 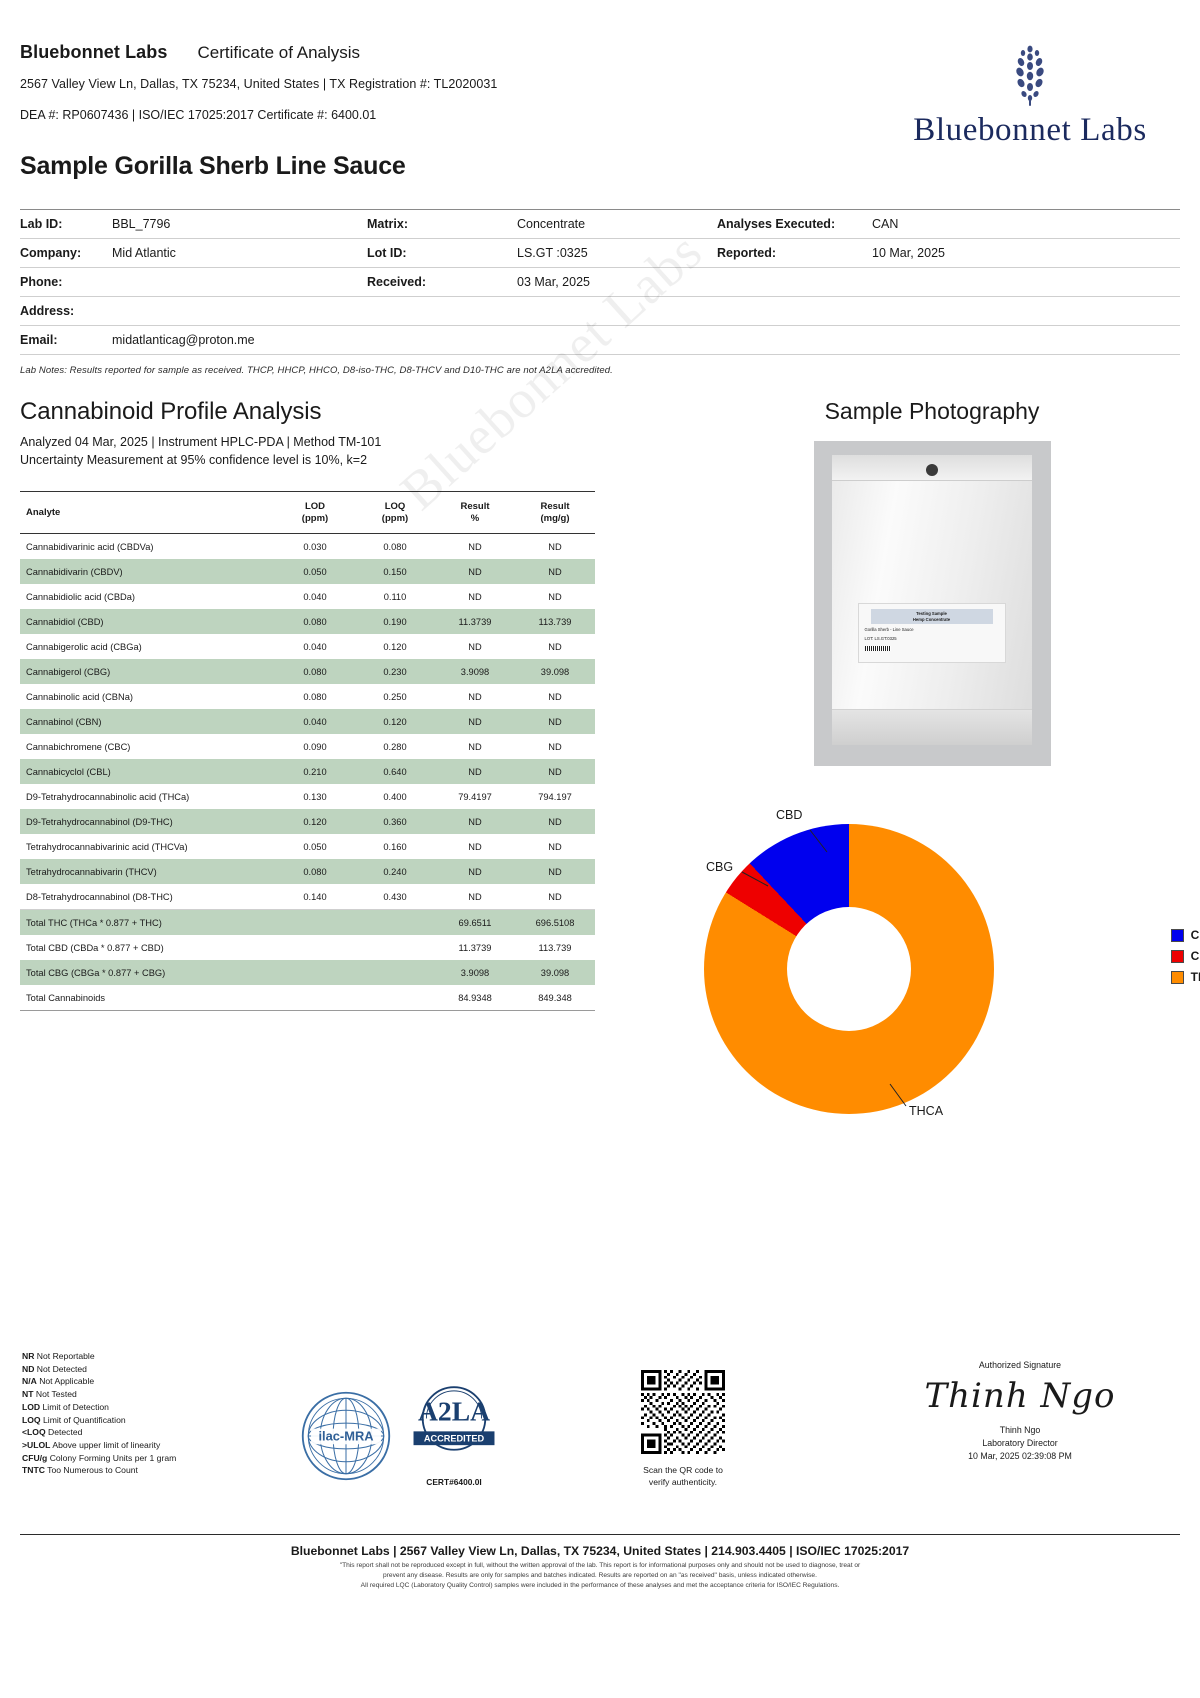 I want to click on table-row: Cannabinol (CBN) 0.040 0.120 ND ND, so click(x=307, y=721).